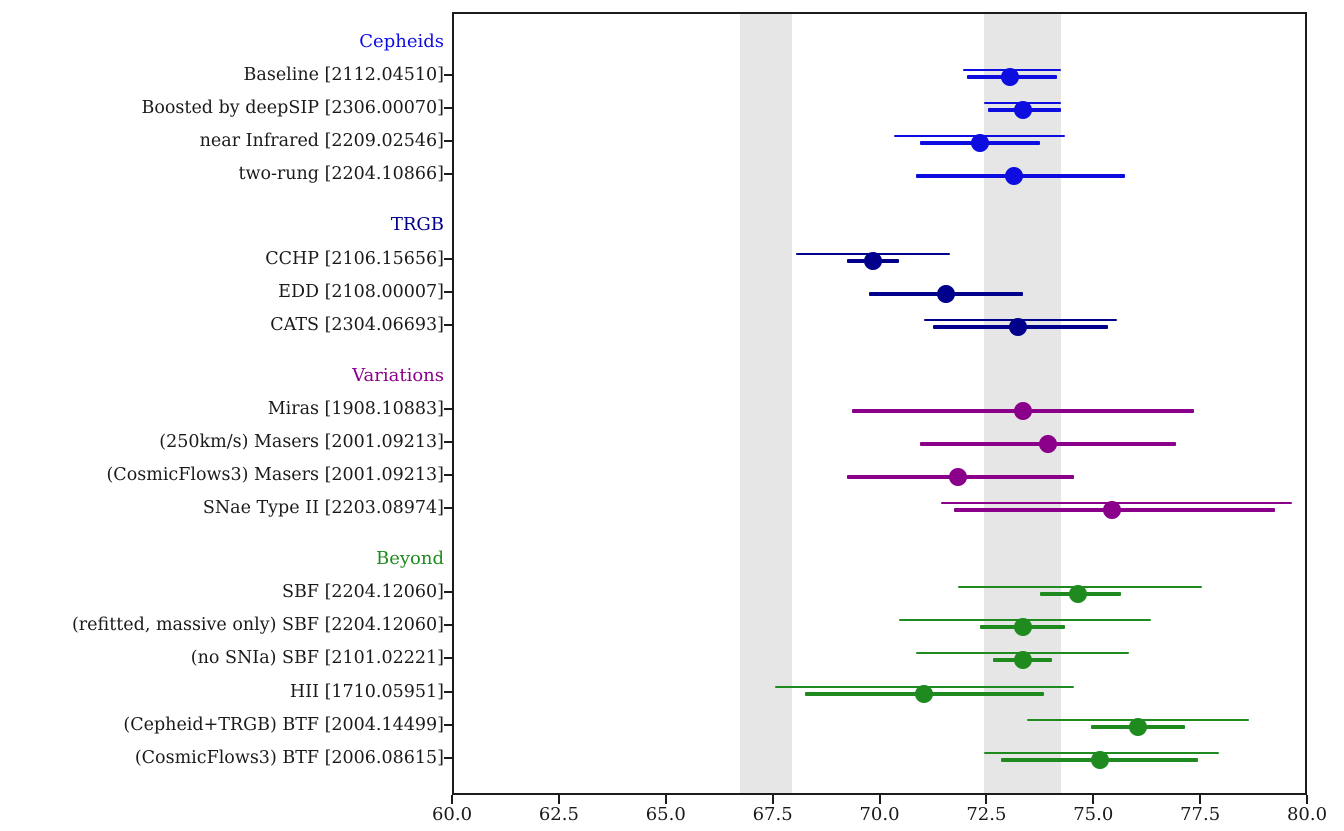 This screenshot has height=831, width=1344. Describe the element at coordinates (772, 814) in the screenshot. I see `x-tick-label: 67.5` at that location.